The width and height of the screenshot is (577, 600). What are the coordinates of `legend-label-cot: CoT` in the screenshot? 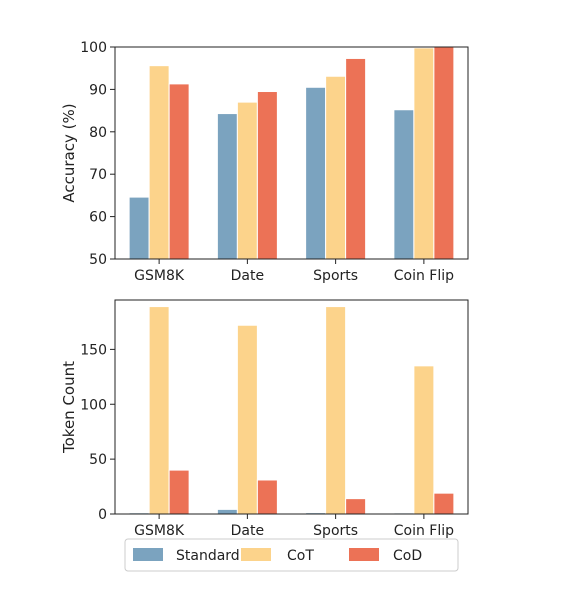 It's located at (300, 556).